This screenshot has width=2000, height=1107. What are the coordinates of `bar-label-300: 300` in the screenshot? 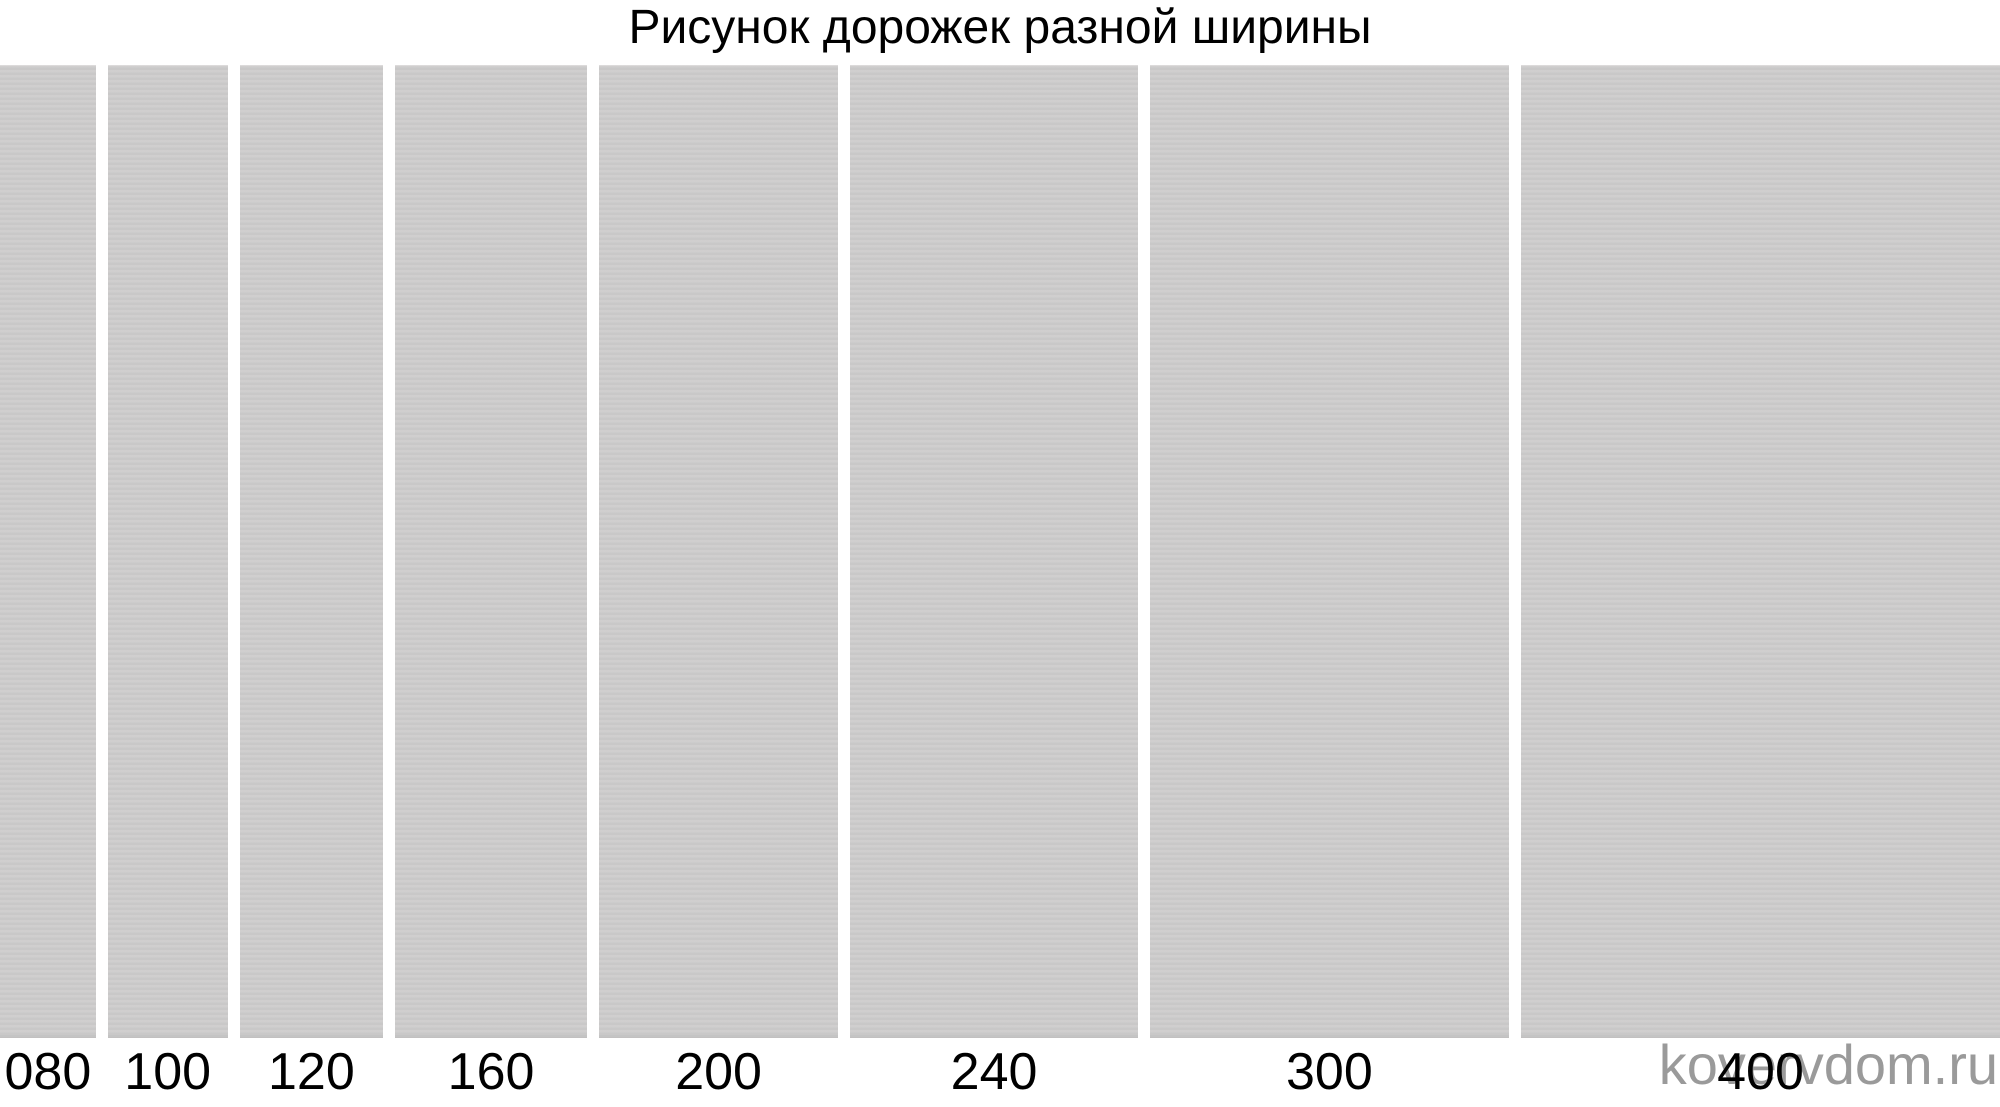 It's located at (1329, 1072).